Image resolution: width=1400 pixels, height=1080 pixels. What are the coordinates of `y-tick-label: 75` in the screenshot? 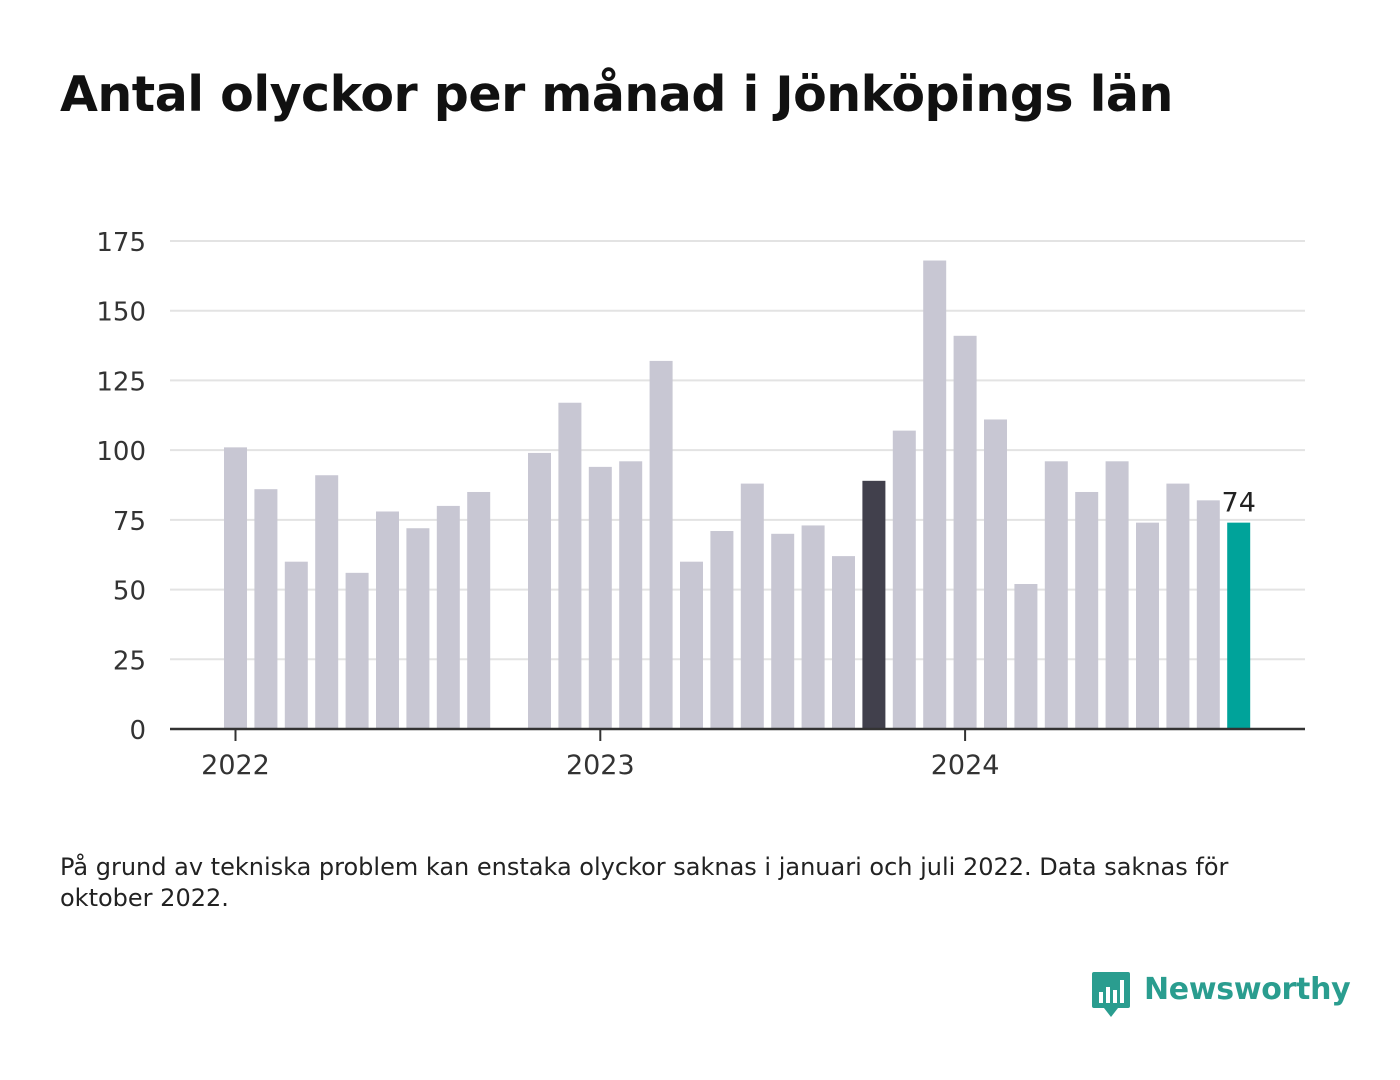 It's located at (129, 522).